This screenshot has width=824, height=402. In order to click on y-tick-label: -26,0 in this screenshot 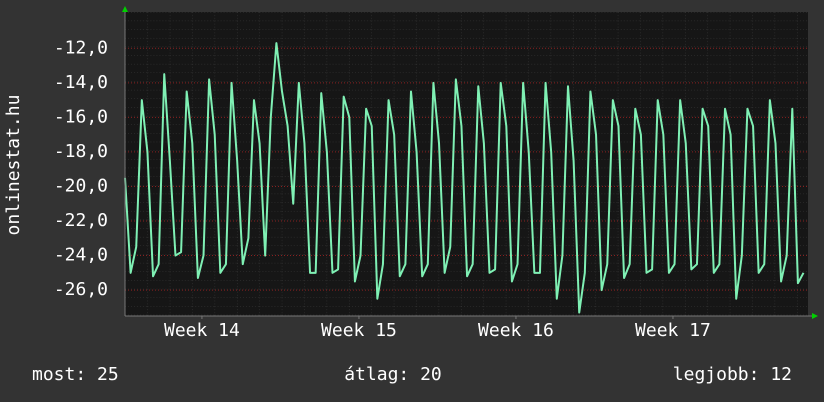, I will do `click(81, 289)`.